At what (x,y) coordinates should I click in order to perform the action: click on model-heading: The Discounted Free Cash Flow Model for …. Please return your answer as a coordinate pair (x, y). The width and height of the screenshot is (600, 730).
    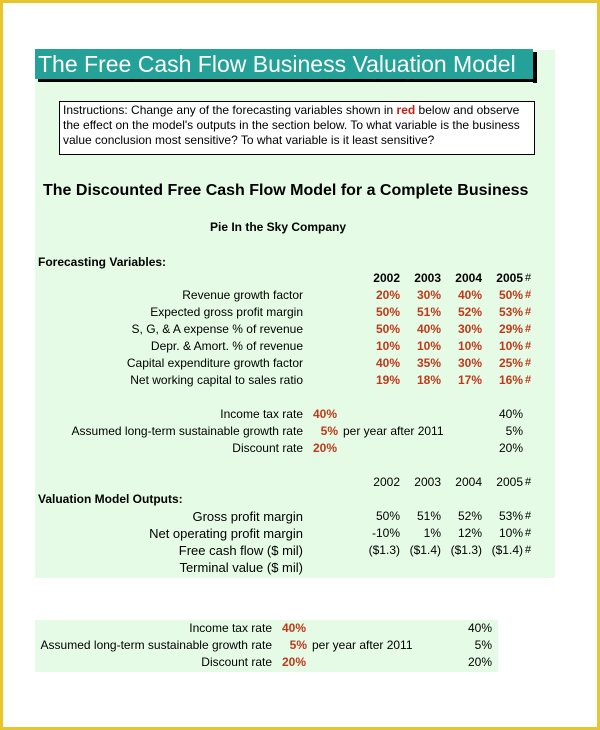
    Looking at the image, I should click on (286, 190).